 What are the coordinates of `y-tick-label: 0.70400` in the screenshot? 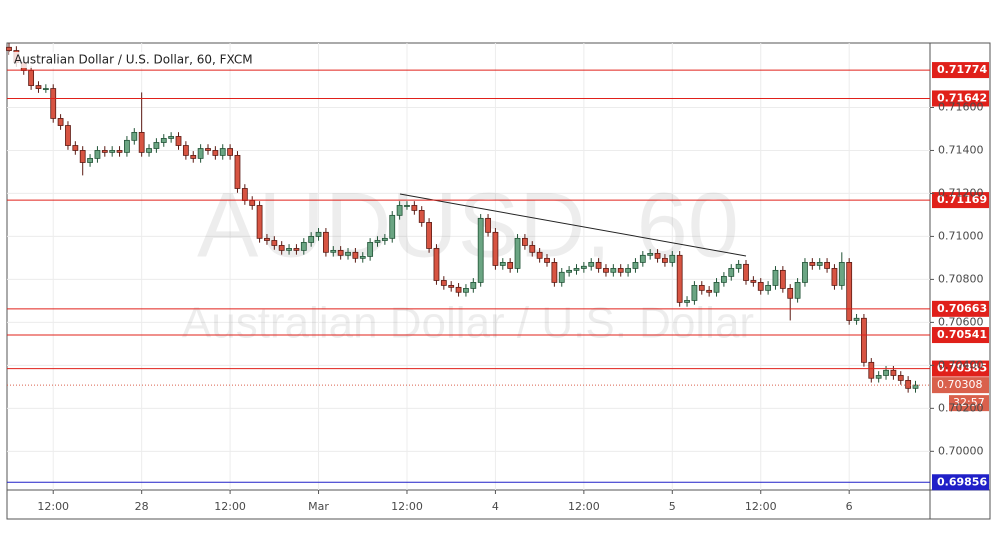 It's located at (961, 364).